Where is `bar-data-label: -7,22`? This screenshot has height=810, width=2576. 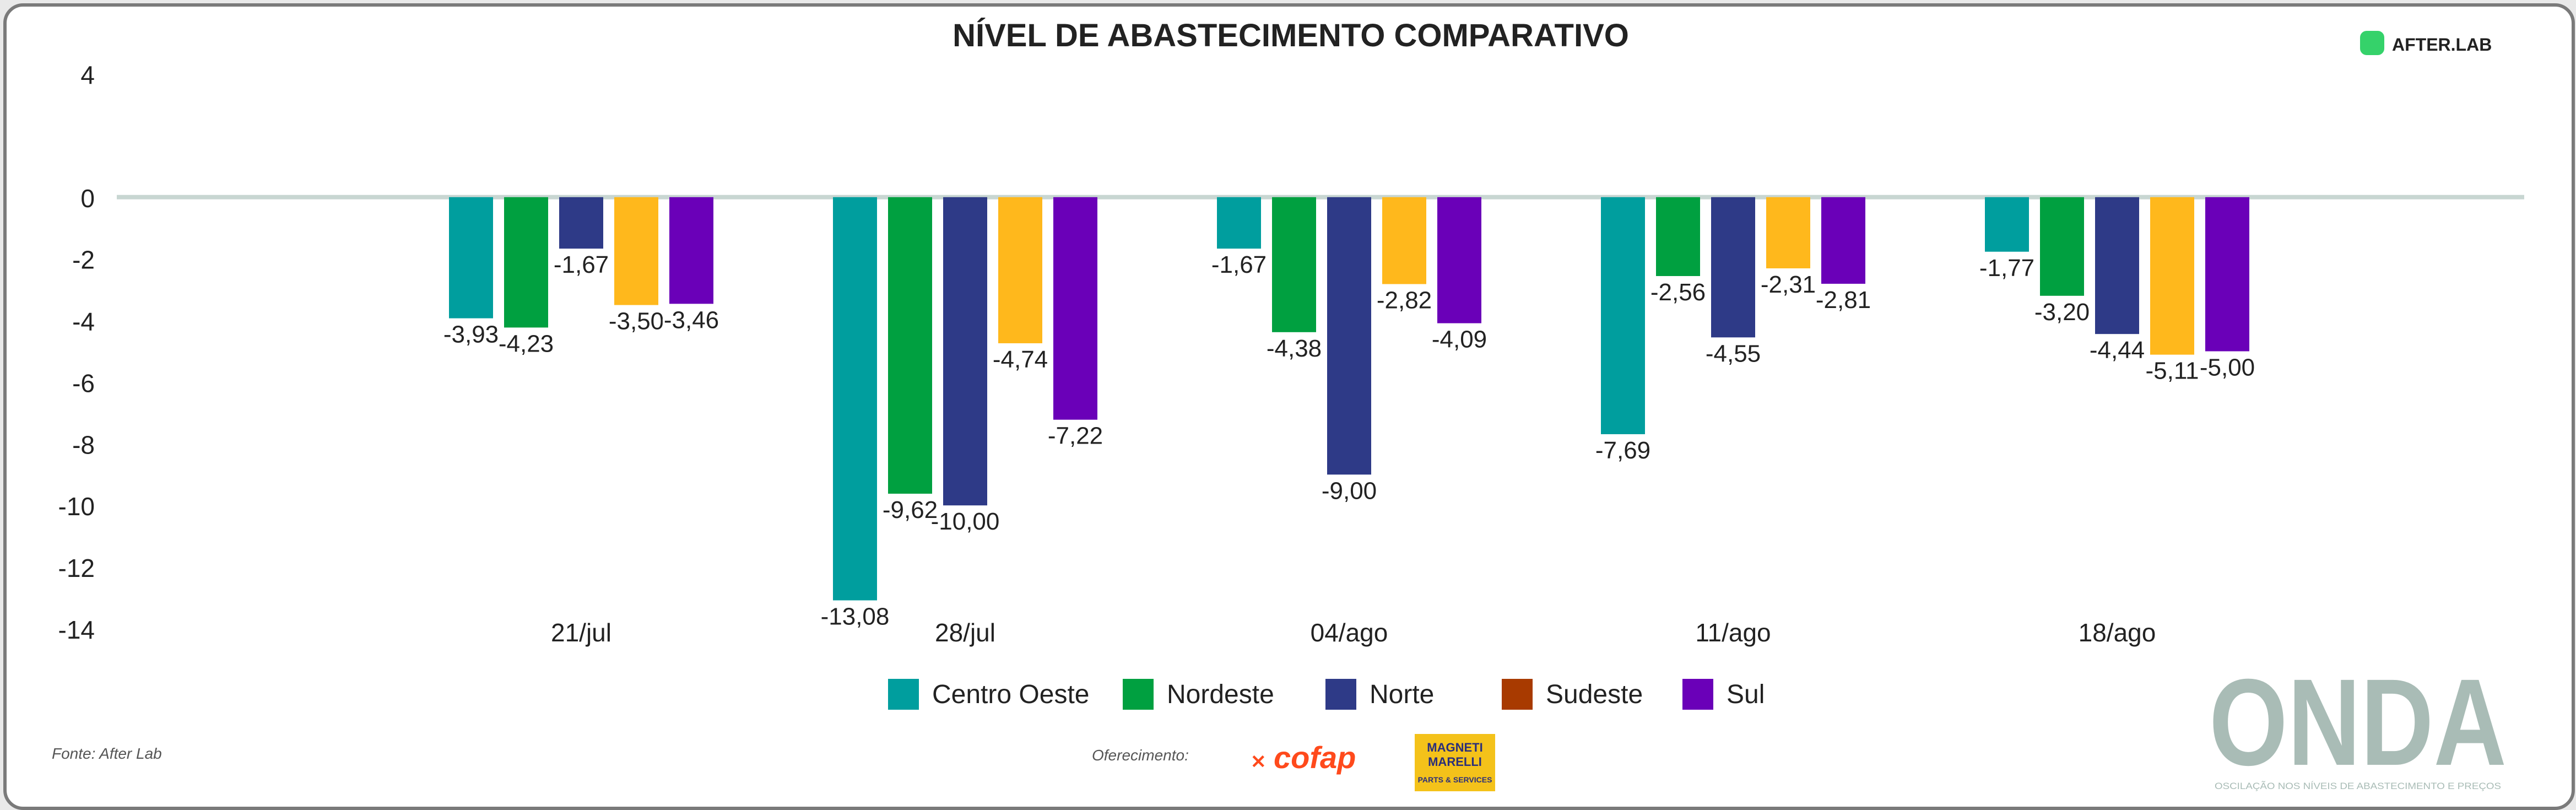
bar-data-label: -7,22 is located at coordinates (1075, 436).